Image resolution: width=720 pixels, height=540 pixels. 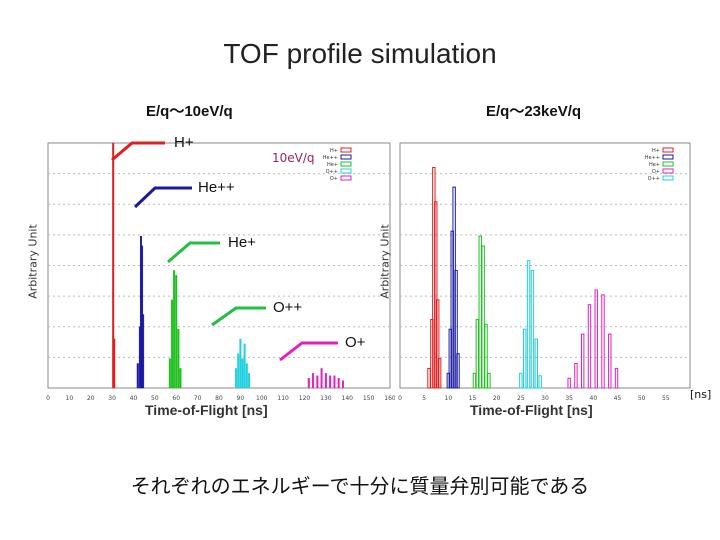 What do you see at coordinates (569, 398) in the screenshot?
I see `x-tick-label: 35` at bounding box center [569, 398].